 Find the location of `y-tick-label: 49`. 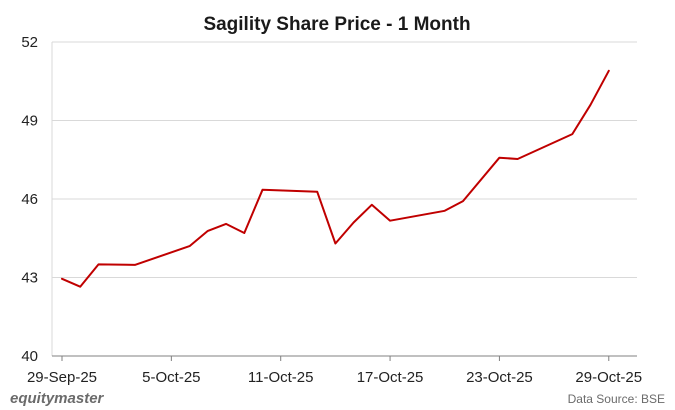

y-tick-label: 49 is located at coordinates (29, 121).